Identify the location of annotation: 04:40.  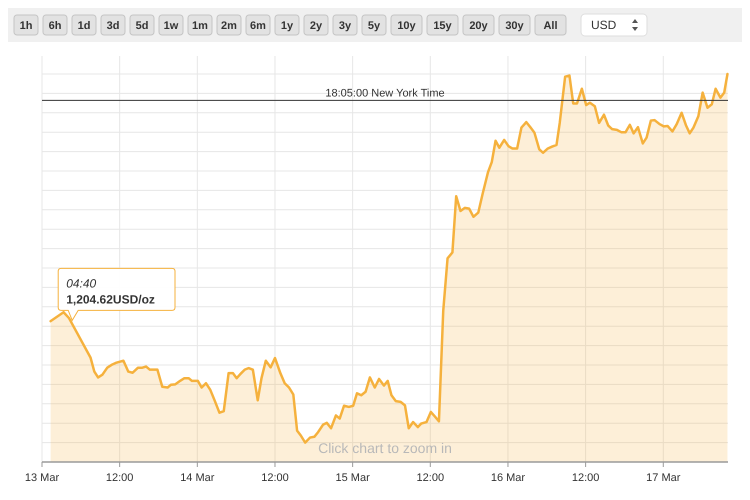
(81, 283).